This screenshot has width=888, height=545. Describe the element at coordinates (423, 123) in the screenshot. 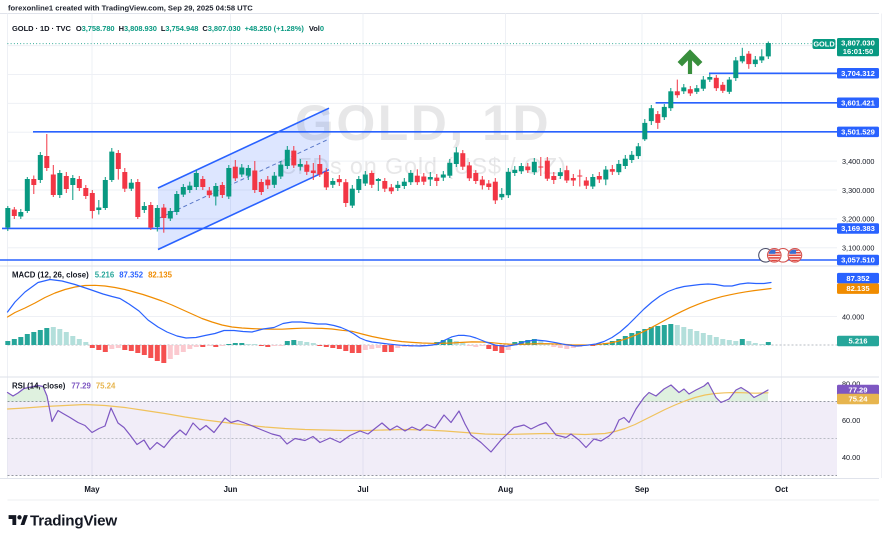

I see `svg-text: GOLD, 1D` at that location.